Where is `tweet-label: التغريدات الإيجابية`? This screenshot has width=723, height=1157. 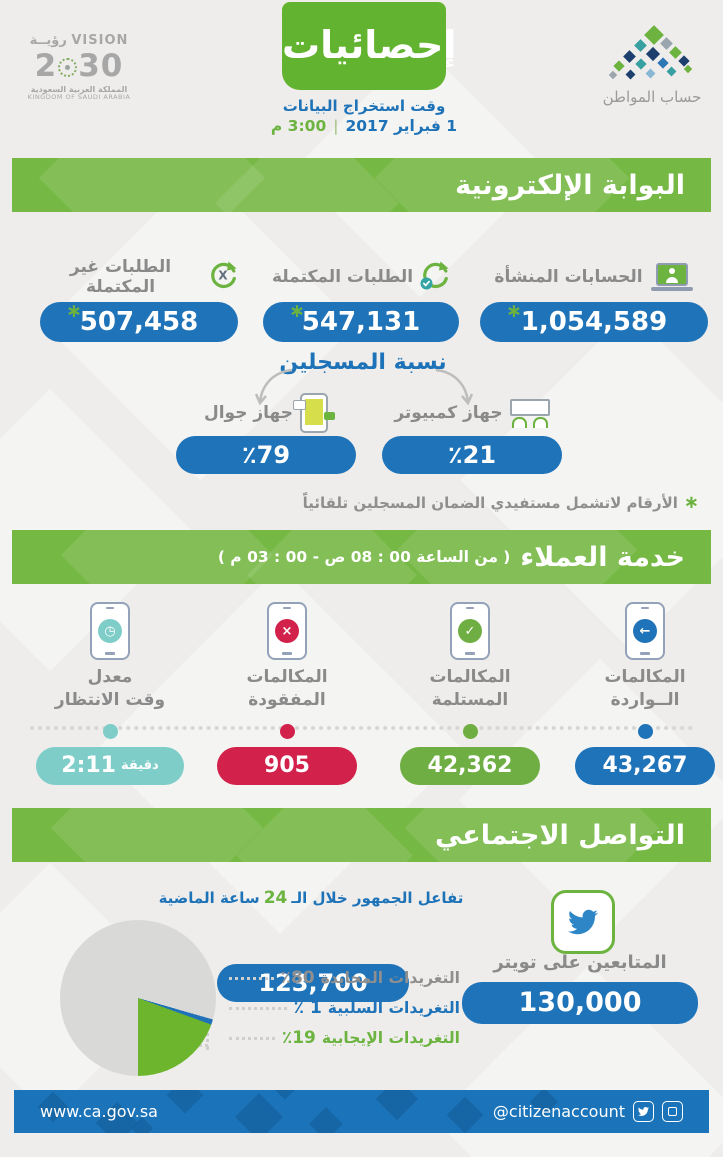
tweet-label: التغريدات الإيجابية is located at coordinates (390, 1038).